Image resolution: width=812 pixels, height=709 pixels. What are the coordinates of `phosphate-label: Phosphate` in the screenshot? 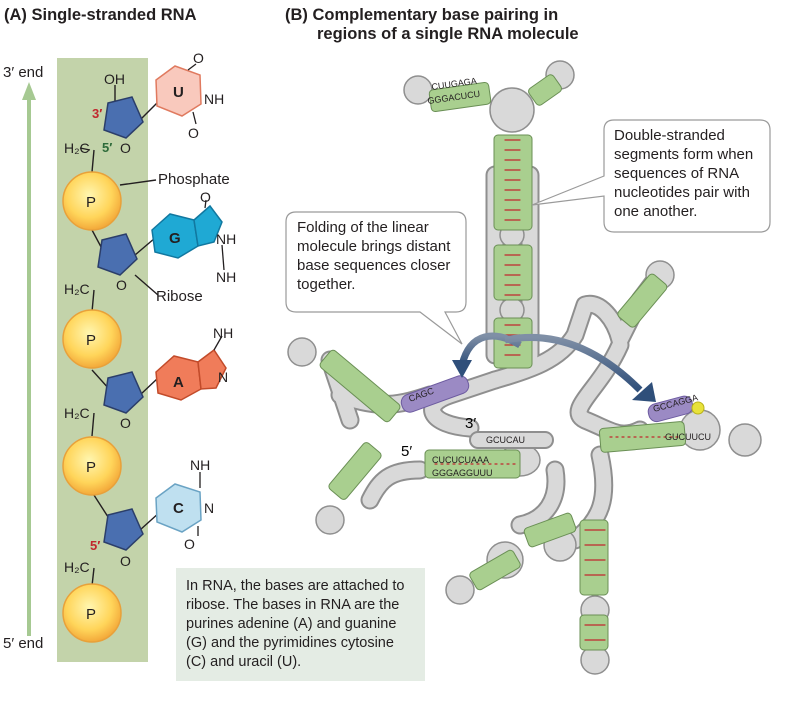 It's located at (194, 179).